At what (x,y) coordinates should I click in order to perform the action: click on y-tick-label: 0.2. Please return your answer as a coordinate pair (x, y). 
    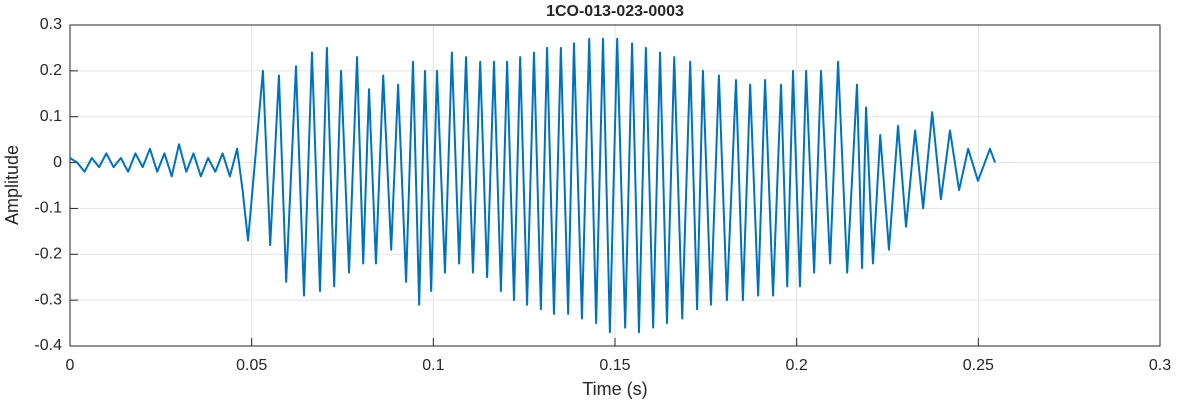
    Looking at the image, I should click on (51, 70).